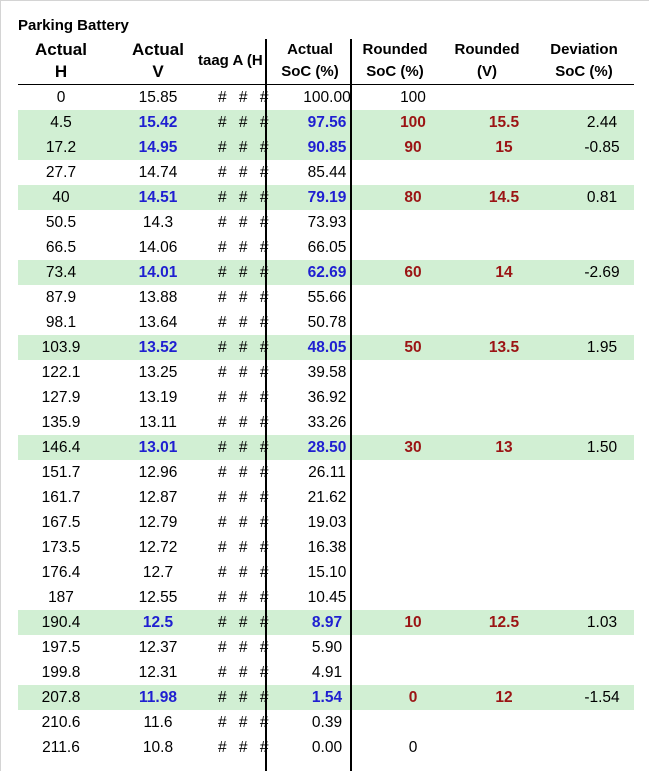  What do you see at coordinates (61, 497) in the screenshot?
I see `cell-actual-h: 161.7` at bounding box center [61, 497].